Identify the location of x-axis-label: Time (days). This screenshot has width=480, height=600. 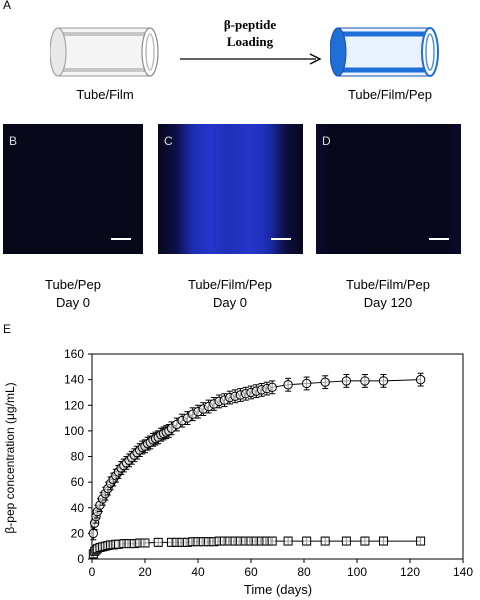
(278, 589).